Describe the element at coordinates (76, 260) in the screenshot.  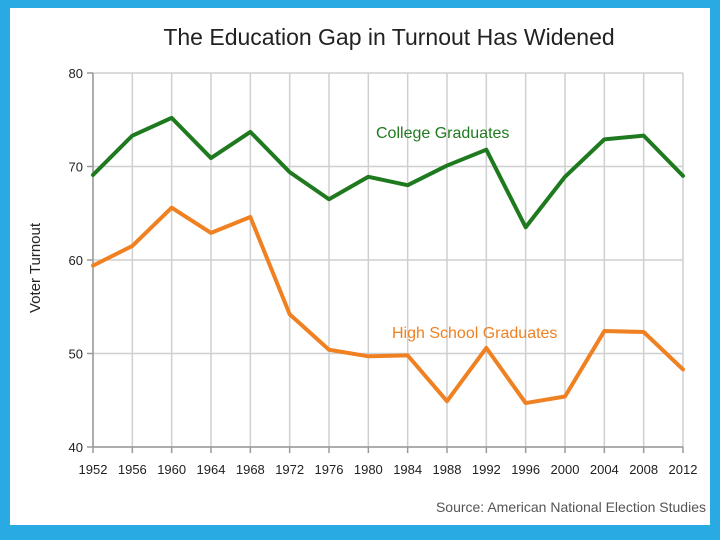
I see `y-tick-label-60: 60` at that location.